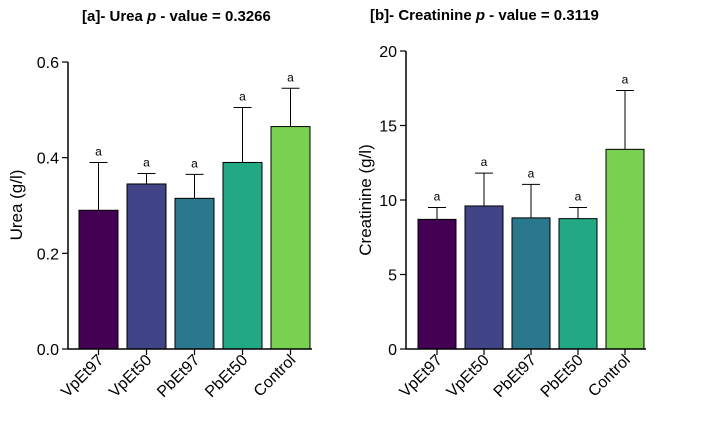 The height and width of the screenshot is (426, 713). I want to click on creatinine-title-p: p, so click(480, 15).